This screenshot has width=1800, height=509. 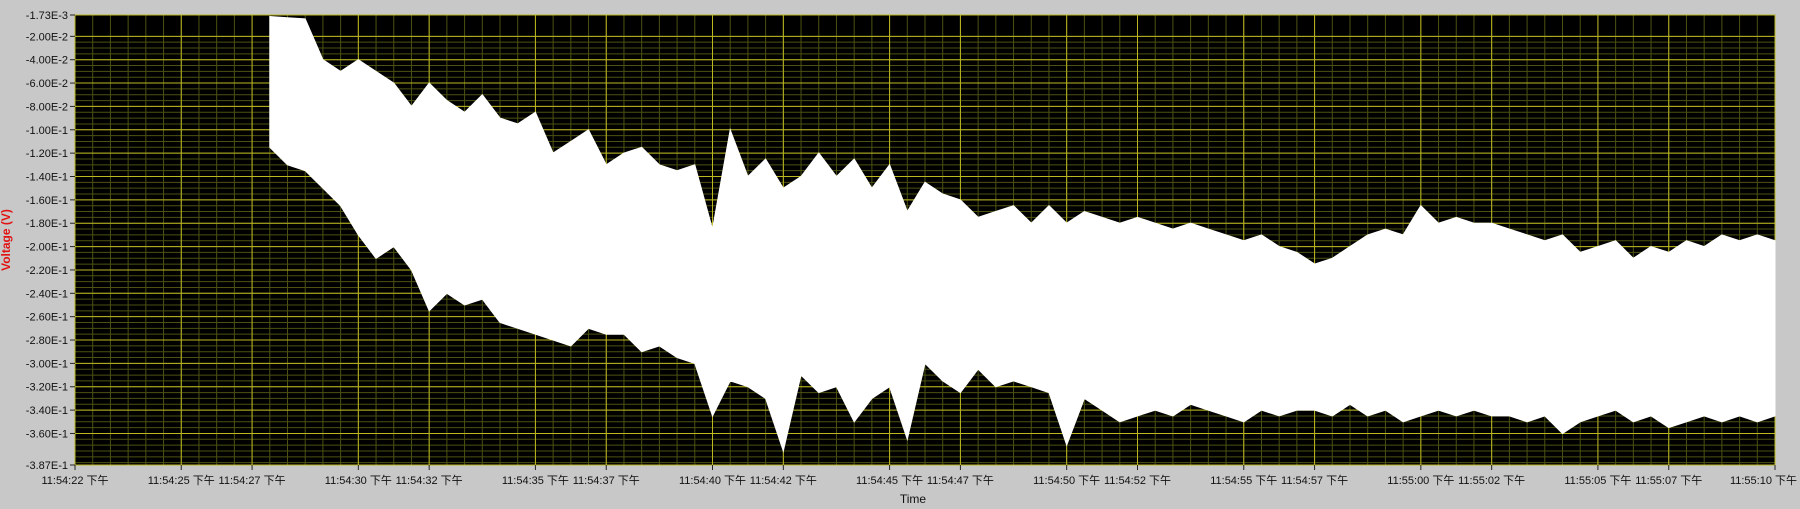 I want to click on x-tick-label: 11:54:57 下午, so click(x=1314, y=480).